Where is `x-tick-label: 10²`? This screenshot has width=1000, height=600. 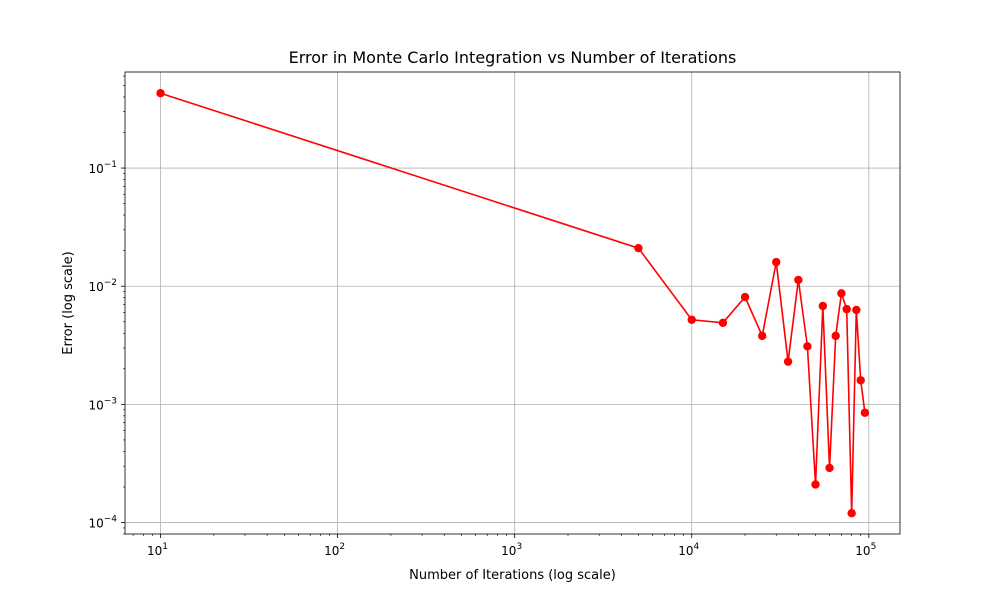
x-tick-label: 10² is located at coordinates (334, 550).